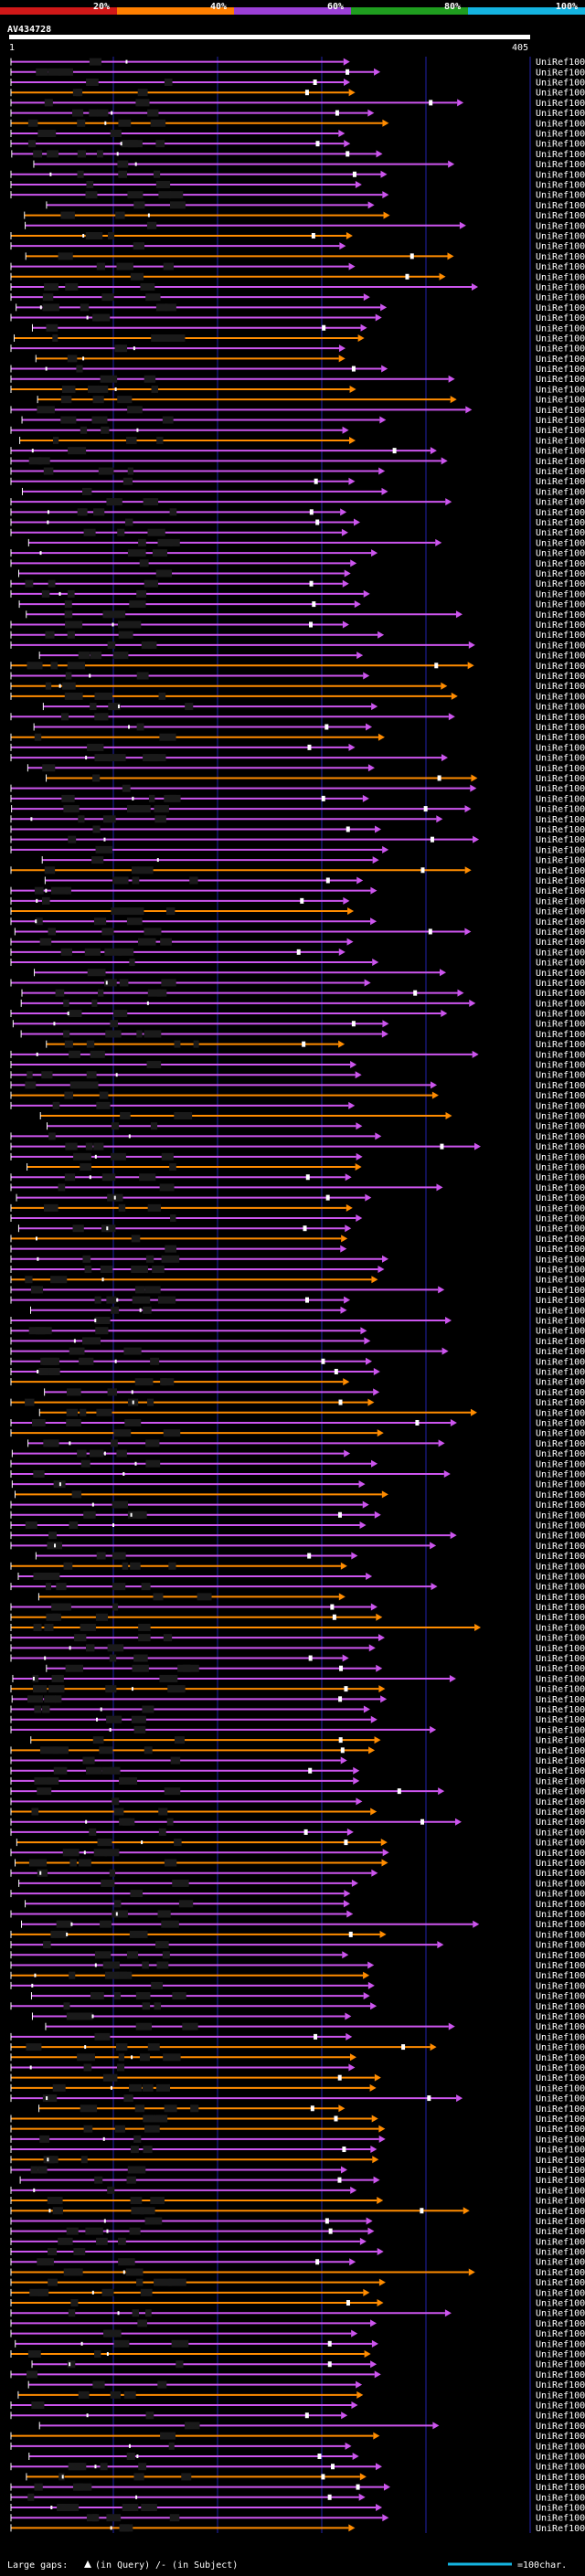 The height and width of the screenshot is (2576, 585). I want to click on hit-row: UniRef100_B3RYC5, so click(298, 2355).